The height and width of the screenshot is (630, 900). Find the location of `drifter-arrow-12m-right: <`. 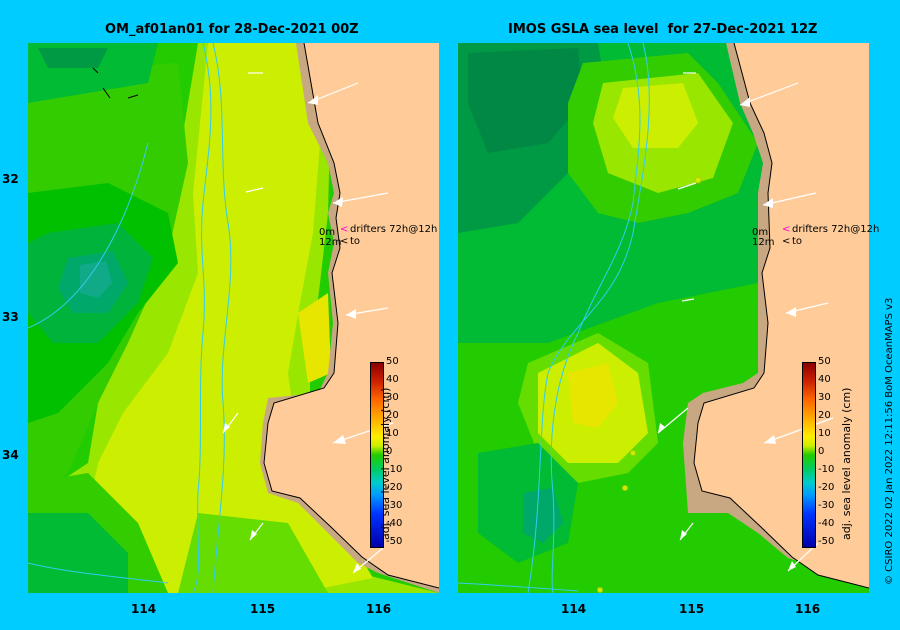

drifter-arrow-12m-right: < is located at coordinates (786, 241).